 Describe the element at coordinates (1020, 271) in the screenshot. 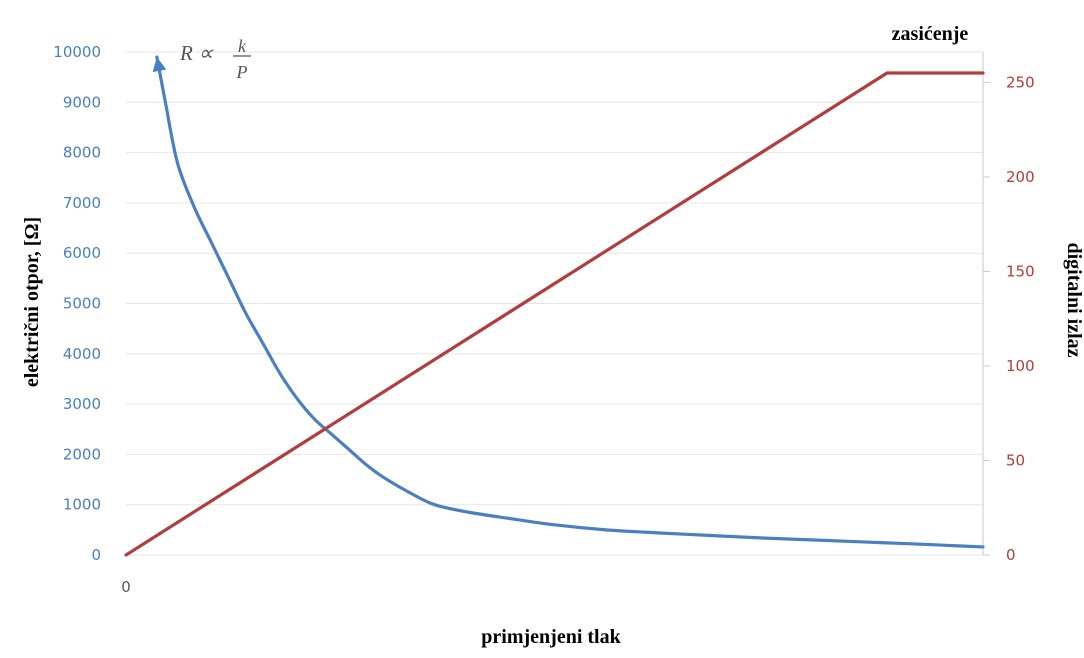

I see `right-axis-tick-label: 150` at that location.